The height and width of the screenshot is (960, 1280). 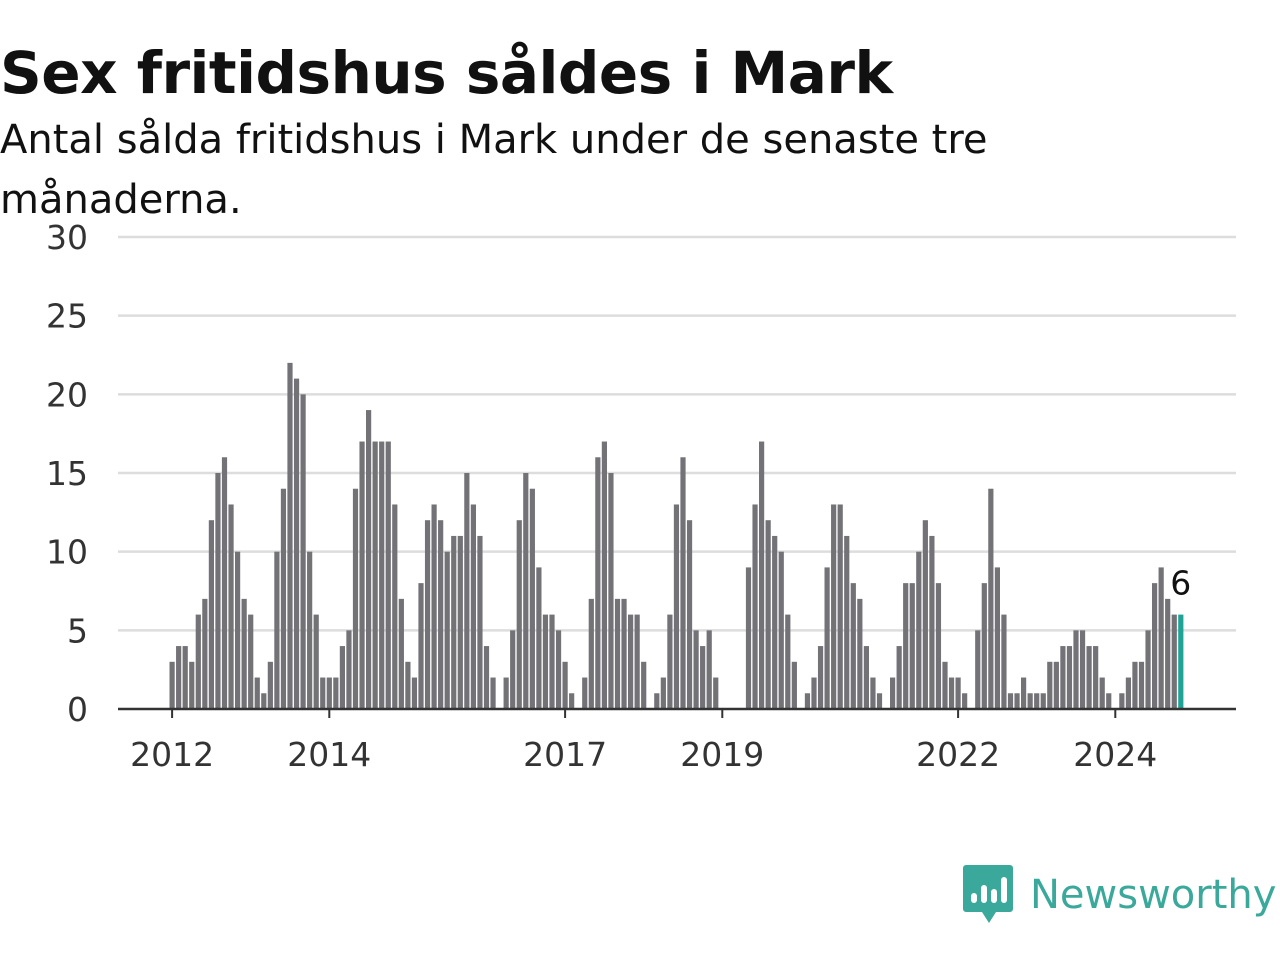 What do you see at coordinates (67, 316) in the screenshot?
I see `y-tick-label: 25` at bounding box center [67, 316].